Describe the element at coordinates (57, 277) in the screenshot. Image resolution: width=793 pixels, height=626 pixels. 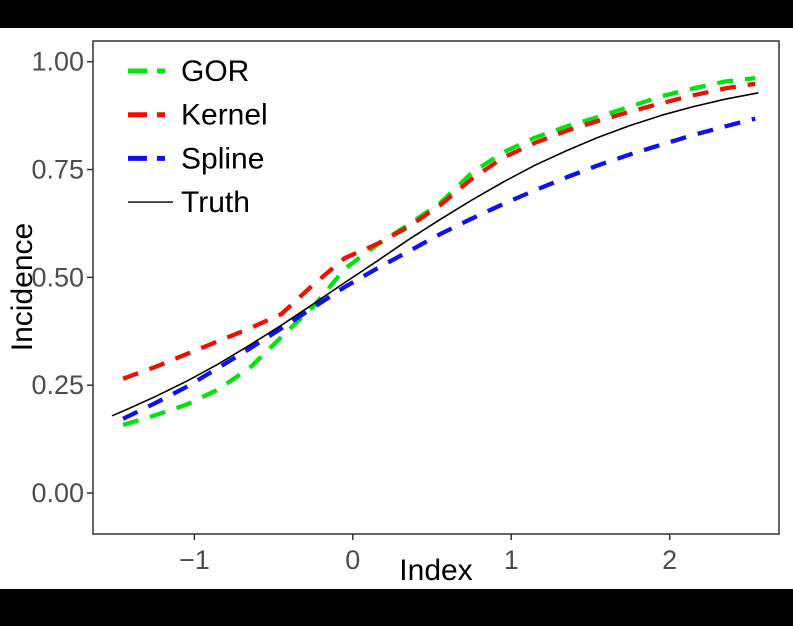
I see `y-tick-label: 0.50` at that location.